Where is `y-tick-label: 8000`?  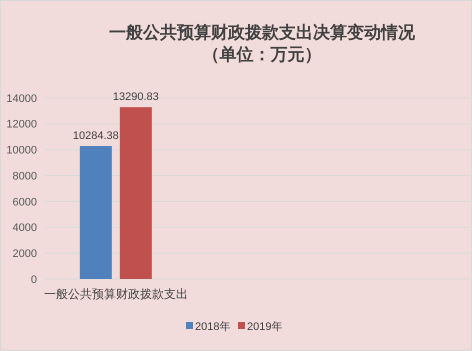
y-tick-label: 8000 is located at coordinates (24, 176).